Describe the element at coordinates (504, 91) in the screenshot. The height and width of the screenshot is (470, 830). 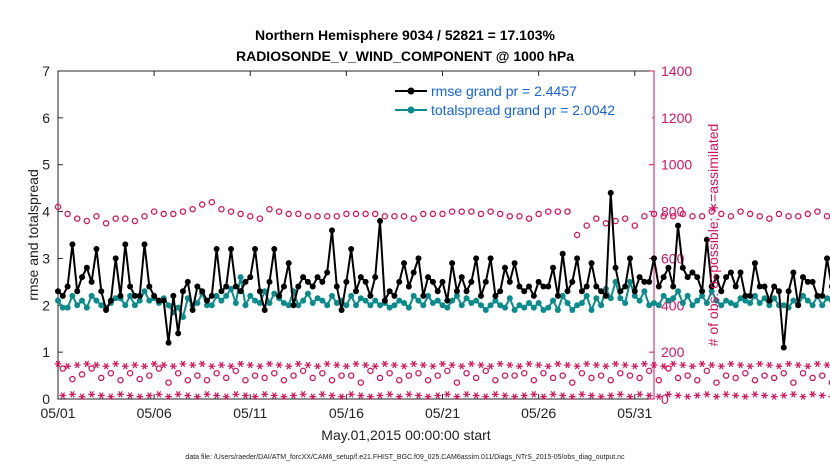
I see `legend-rmse-label: rmse grand pr = 2.4457` at that location.